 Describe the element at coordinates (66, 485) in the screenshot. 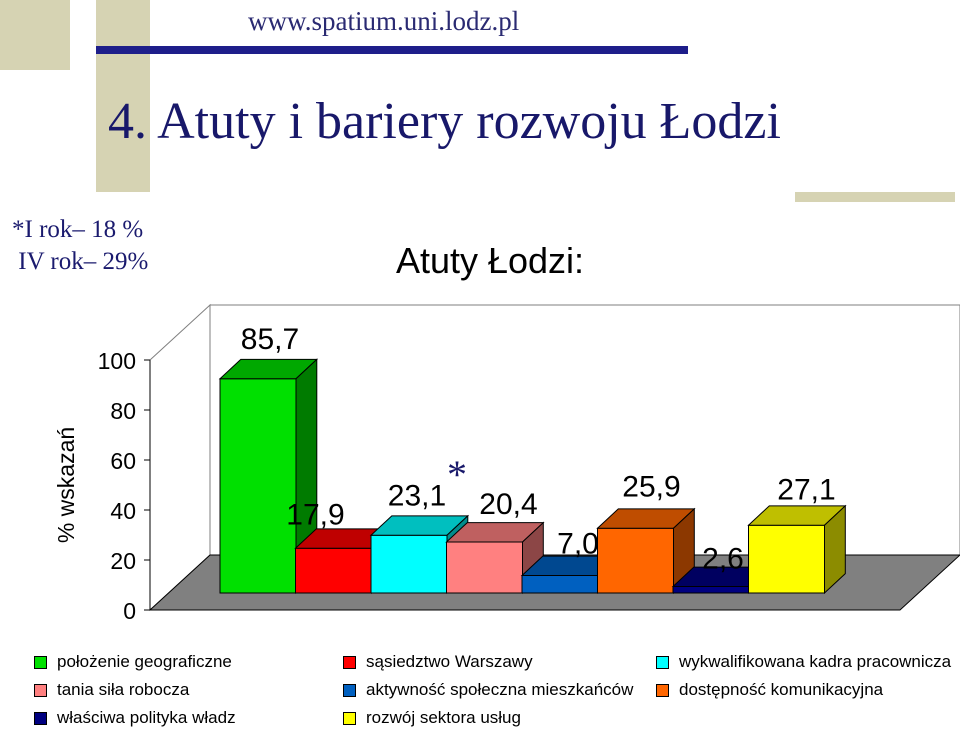

I see `y-axis-title: % wskazań` at that location.